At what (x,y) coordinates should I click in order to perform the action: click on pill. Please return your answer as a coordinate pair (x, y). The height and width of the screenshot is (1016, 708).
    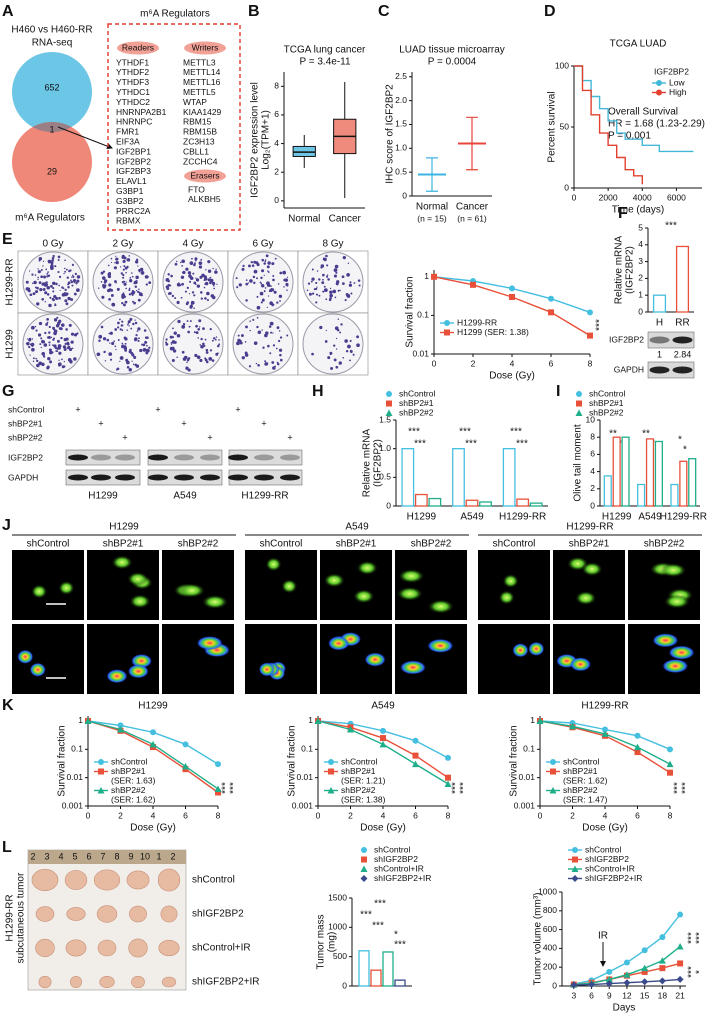
    Looking at the image, I should click on (205, 48).